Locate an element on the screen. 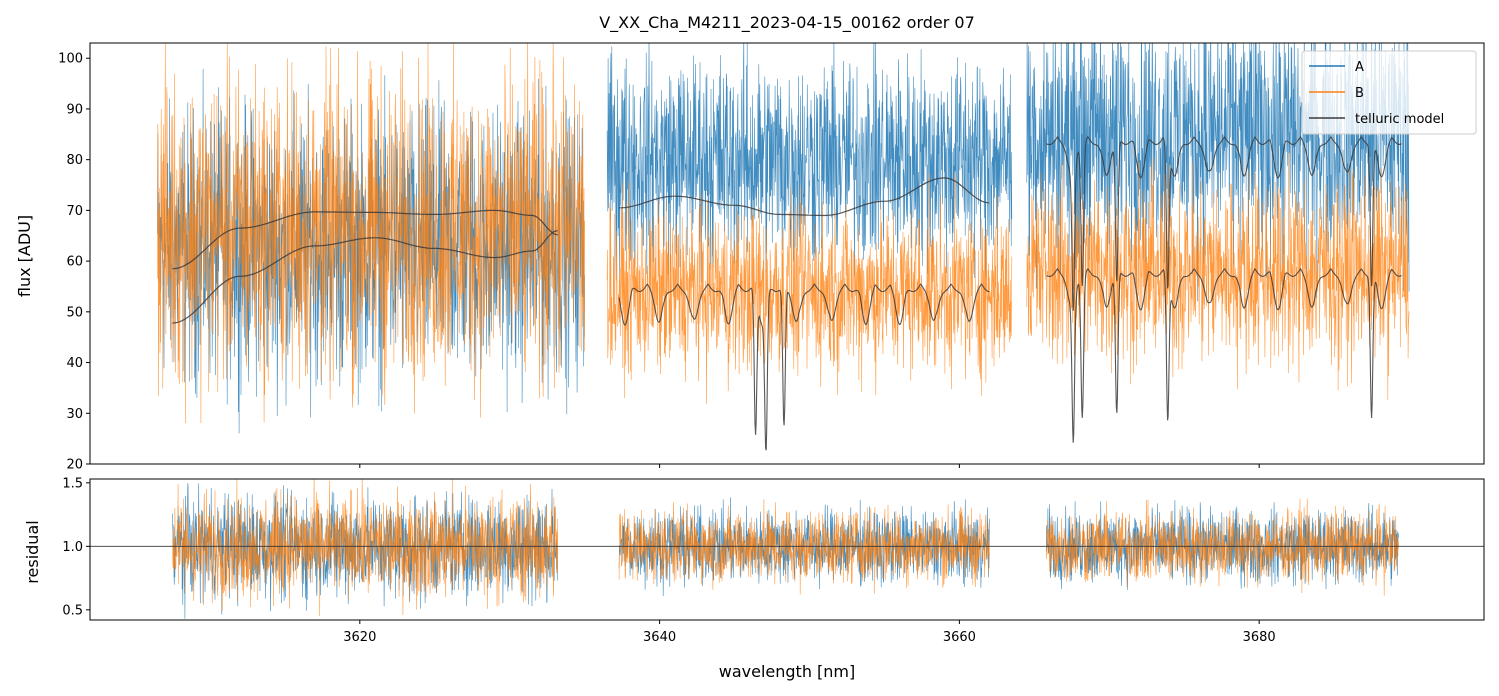 The height and width of the screenshot is (696, 1499). x-axis-label: wavelength [nm] is located at coordinates (787, 671).